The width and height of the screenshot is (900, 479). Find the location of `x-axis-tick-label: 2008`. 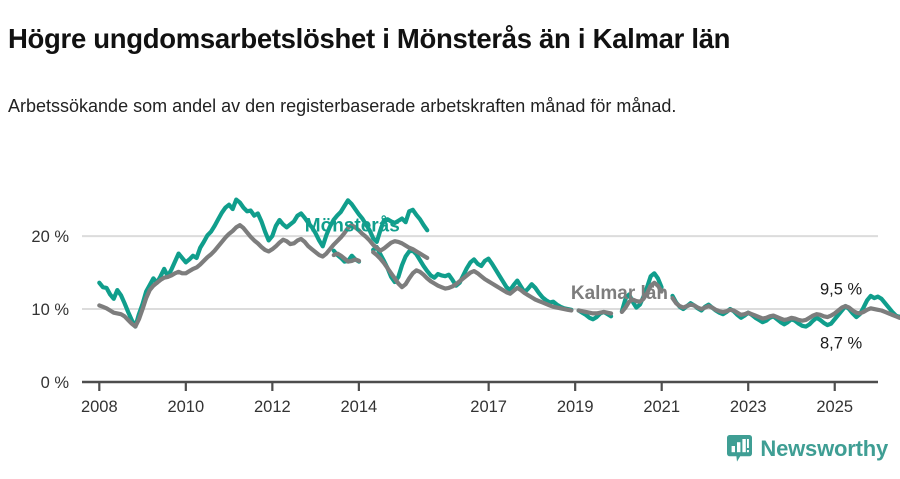

x-axis-tick-label: 2008 is located at coordinates (99, 407).